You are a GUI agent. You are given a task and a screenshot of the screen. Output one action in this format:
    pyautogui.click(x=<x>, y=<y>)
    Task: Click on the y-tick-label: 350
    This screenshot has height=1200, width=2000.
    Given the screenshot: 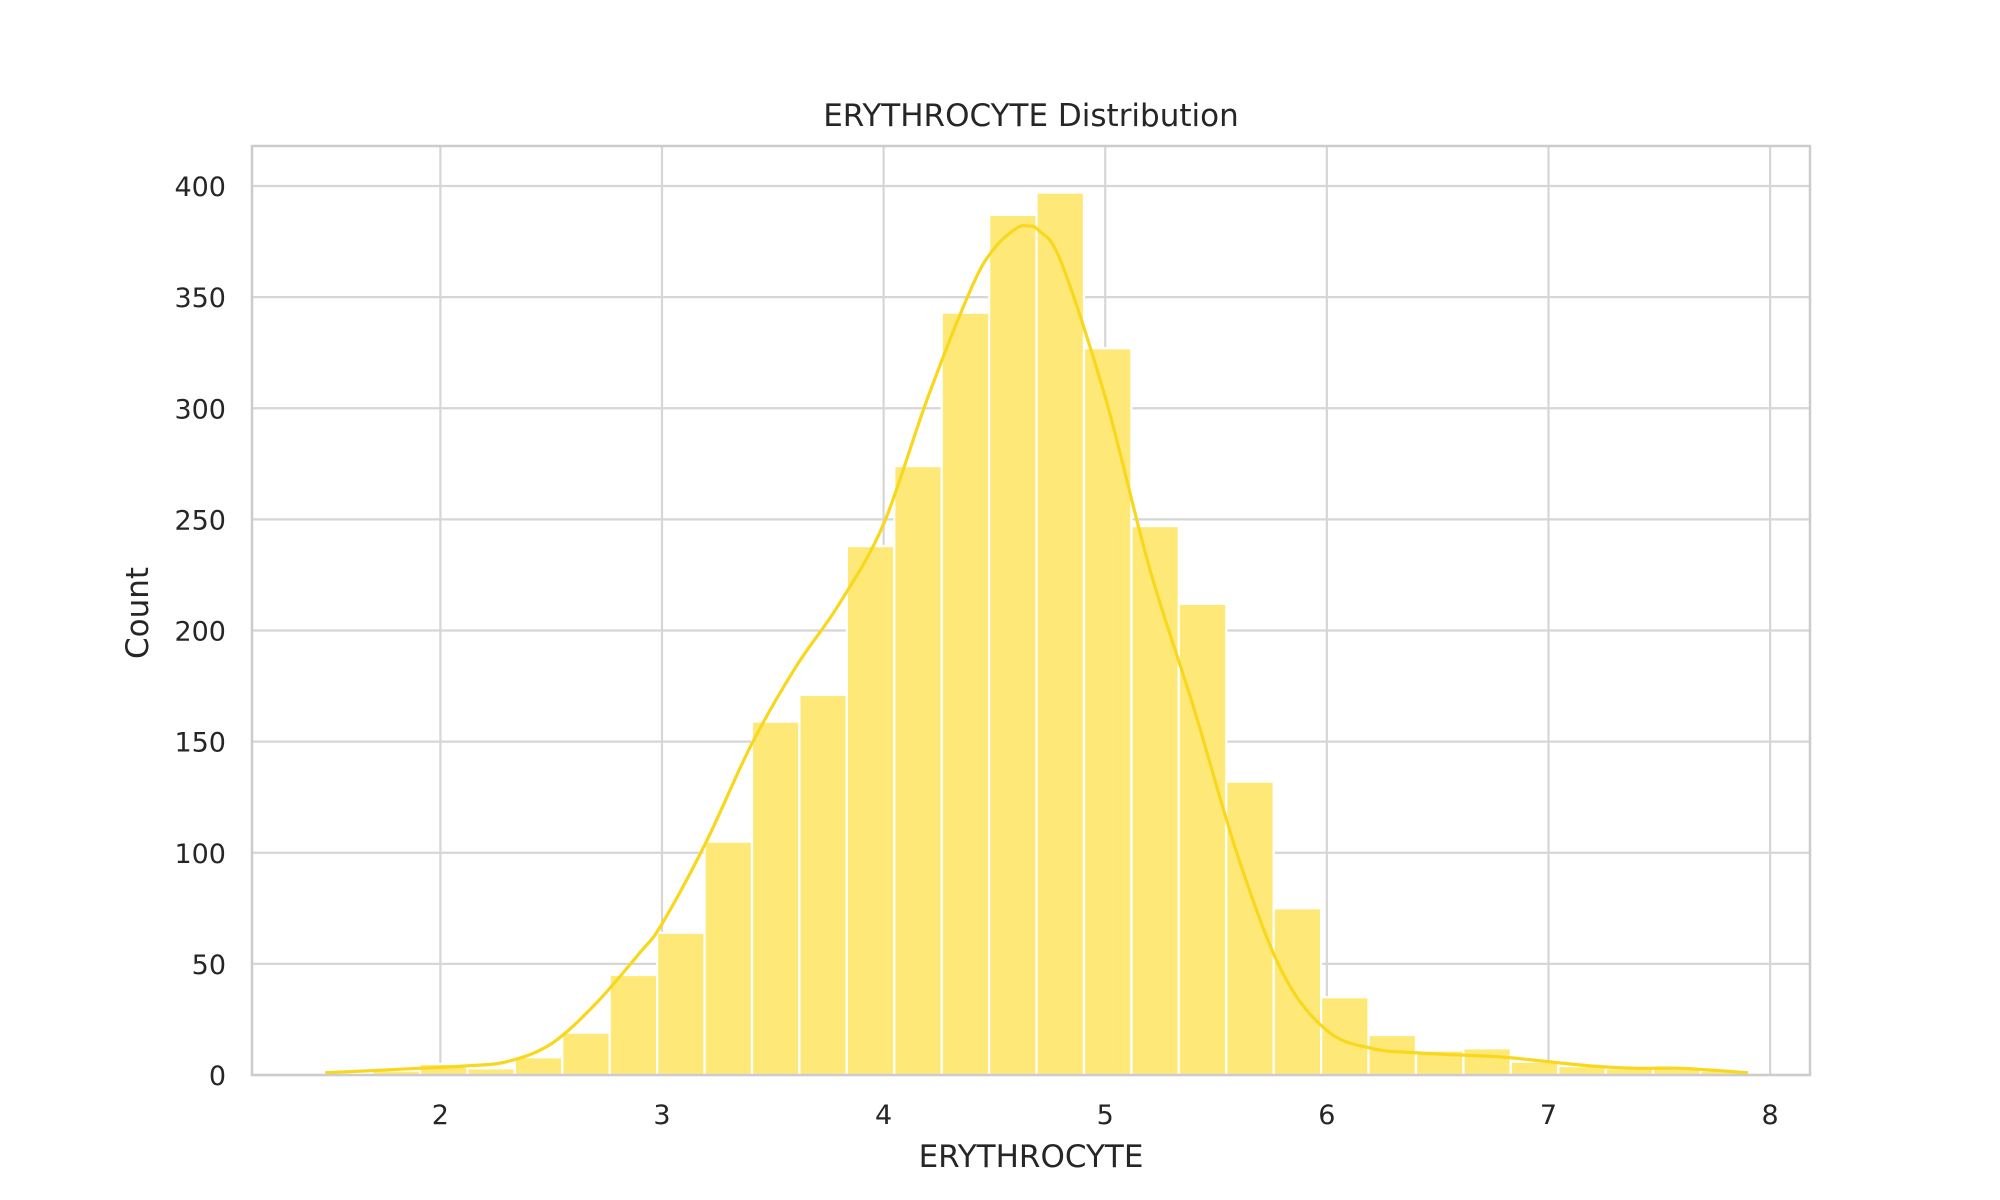 What is the action you would take?
    pyautogui.click(x=200, y=298)
    